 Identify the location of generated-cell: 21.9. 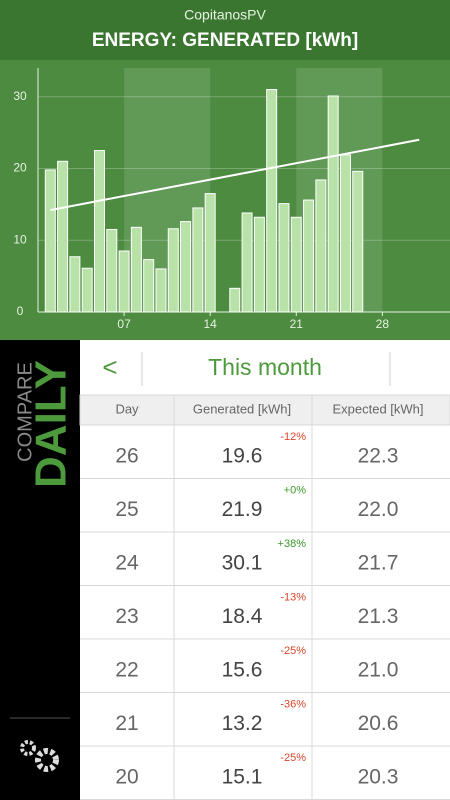
(242, 509).